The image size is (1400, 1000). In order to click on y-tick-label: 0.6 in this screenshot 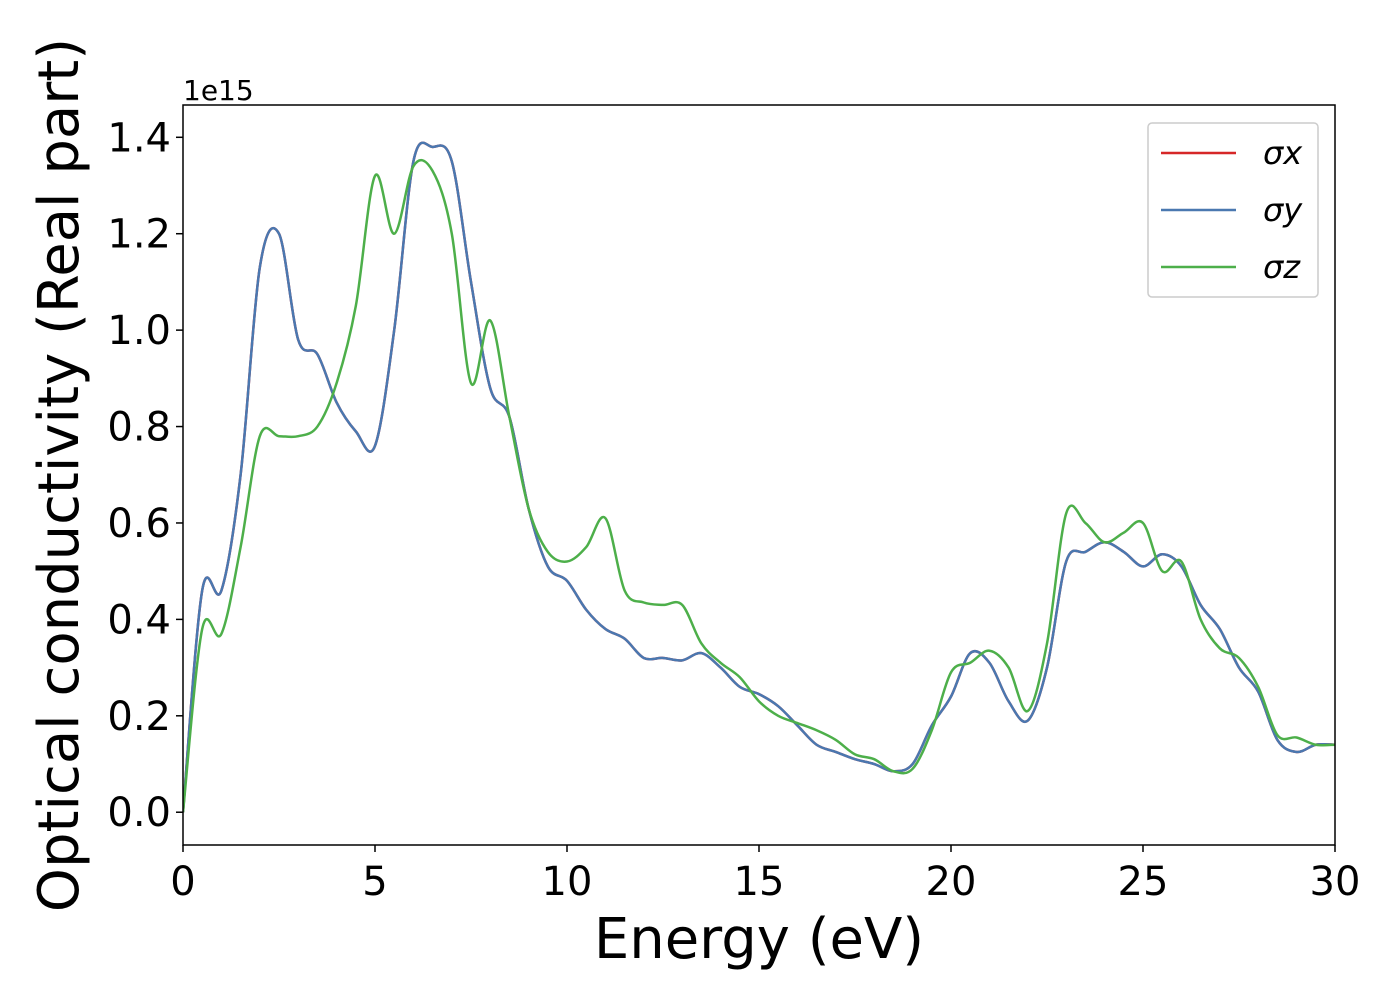, I will do `click(139, 524)`.